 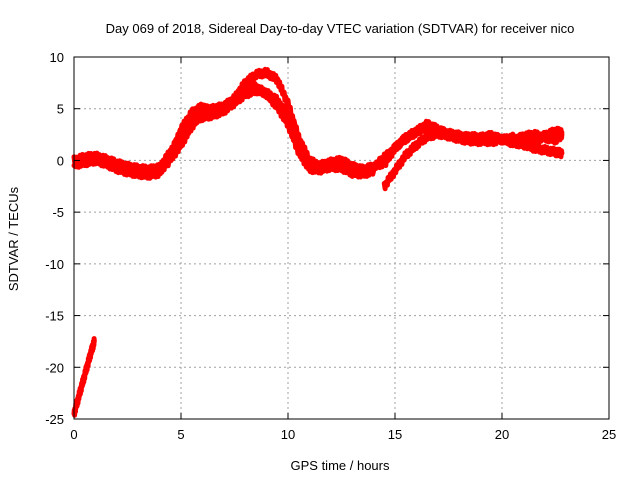 What do you see at coordinates (84, 377) in the screenshot?
I see `series-line-early-drop` at bounding box center [84, 377].